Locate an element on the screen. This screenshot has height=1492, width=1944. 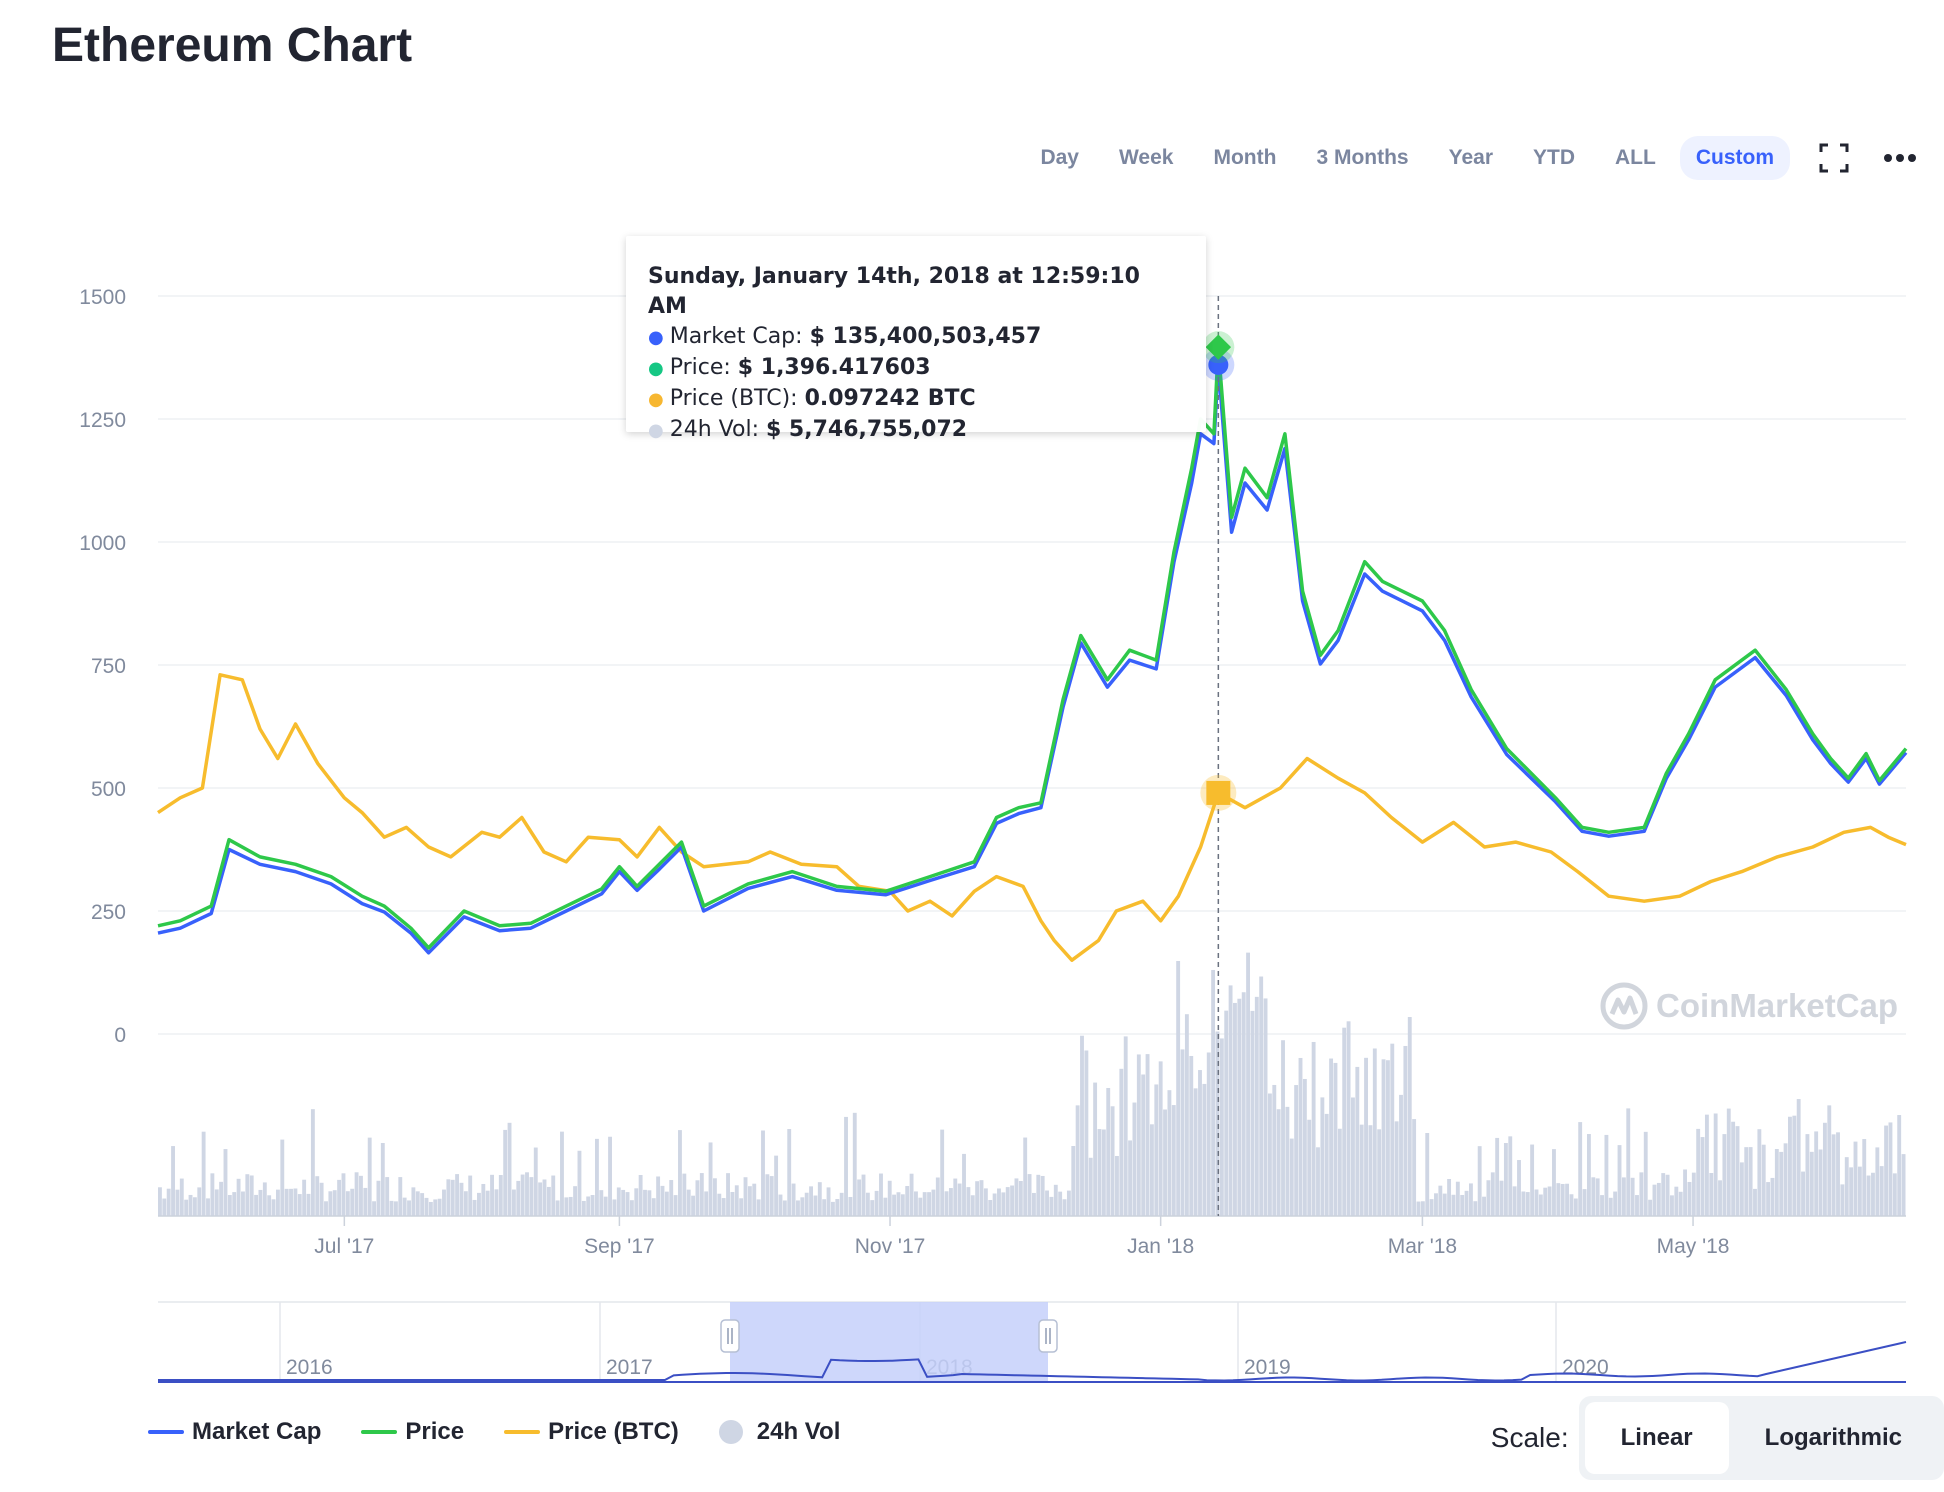
x-tick-label: May '18 is located at coordinates (1693, 1246).